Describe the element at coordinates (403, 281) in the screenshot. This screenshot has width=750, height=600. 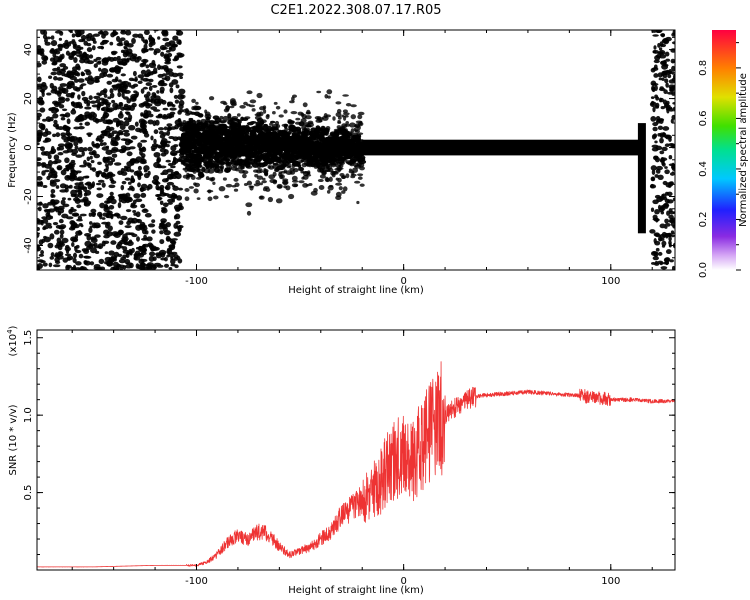
I see `x-tick-label: 0` at that location.